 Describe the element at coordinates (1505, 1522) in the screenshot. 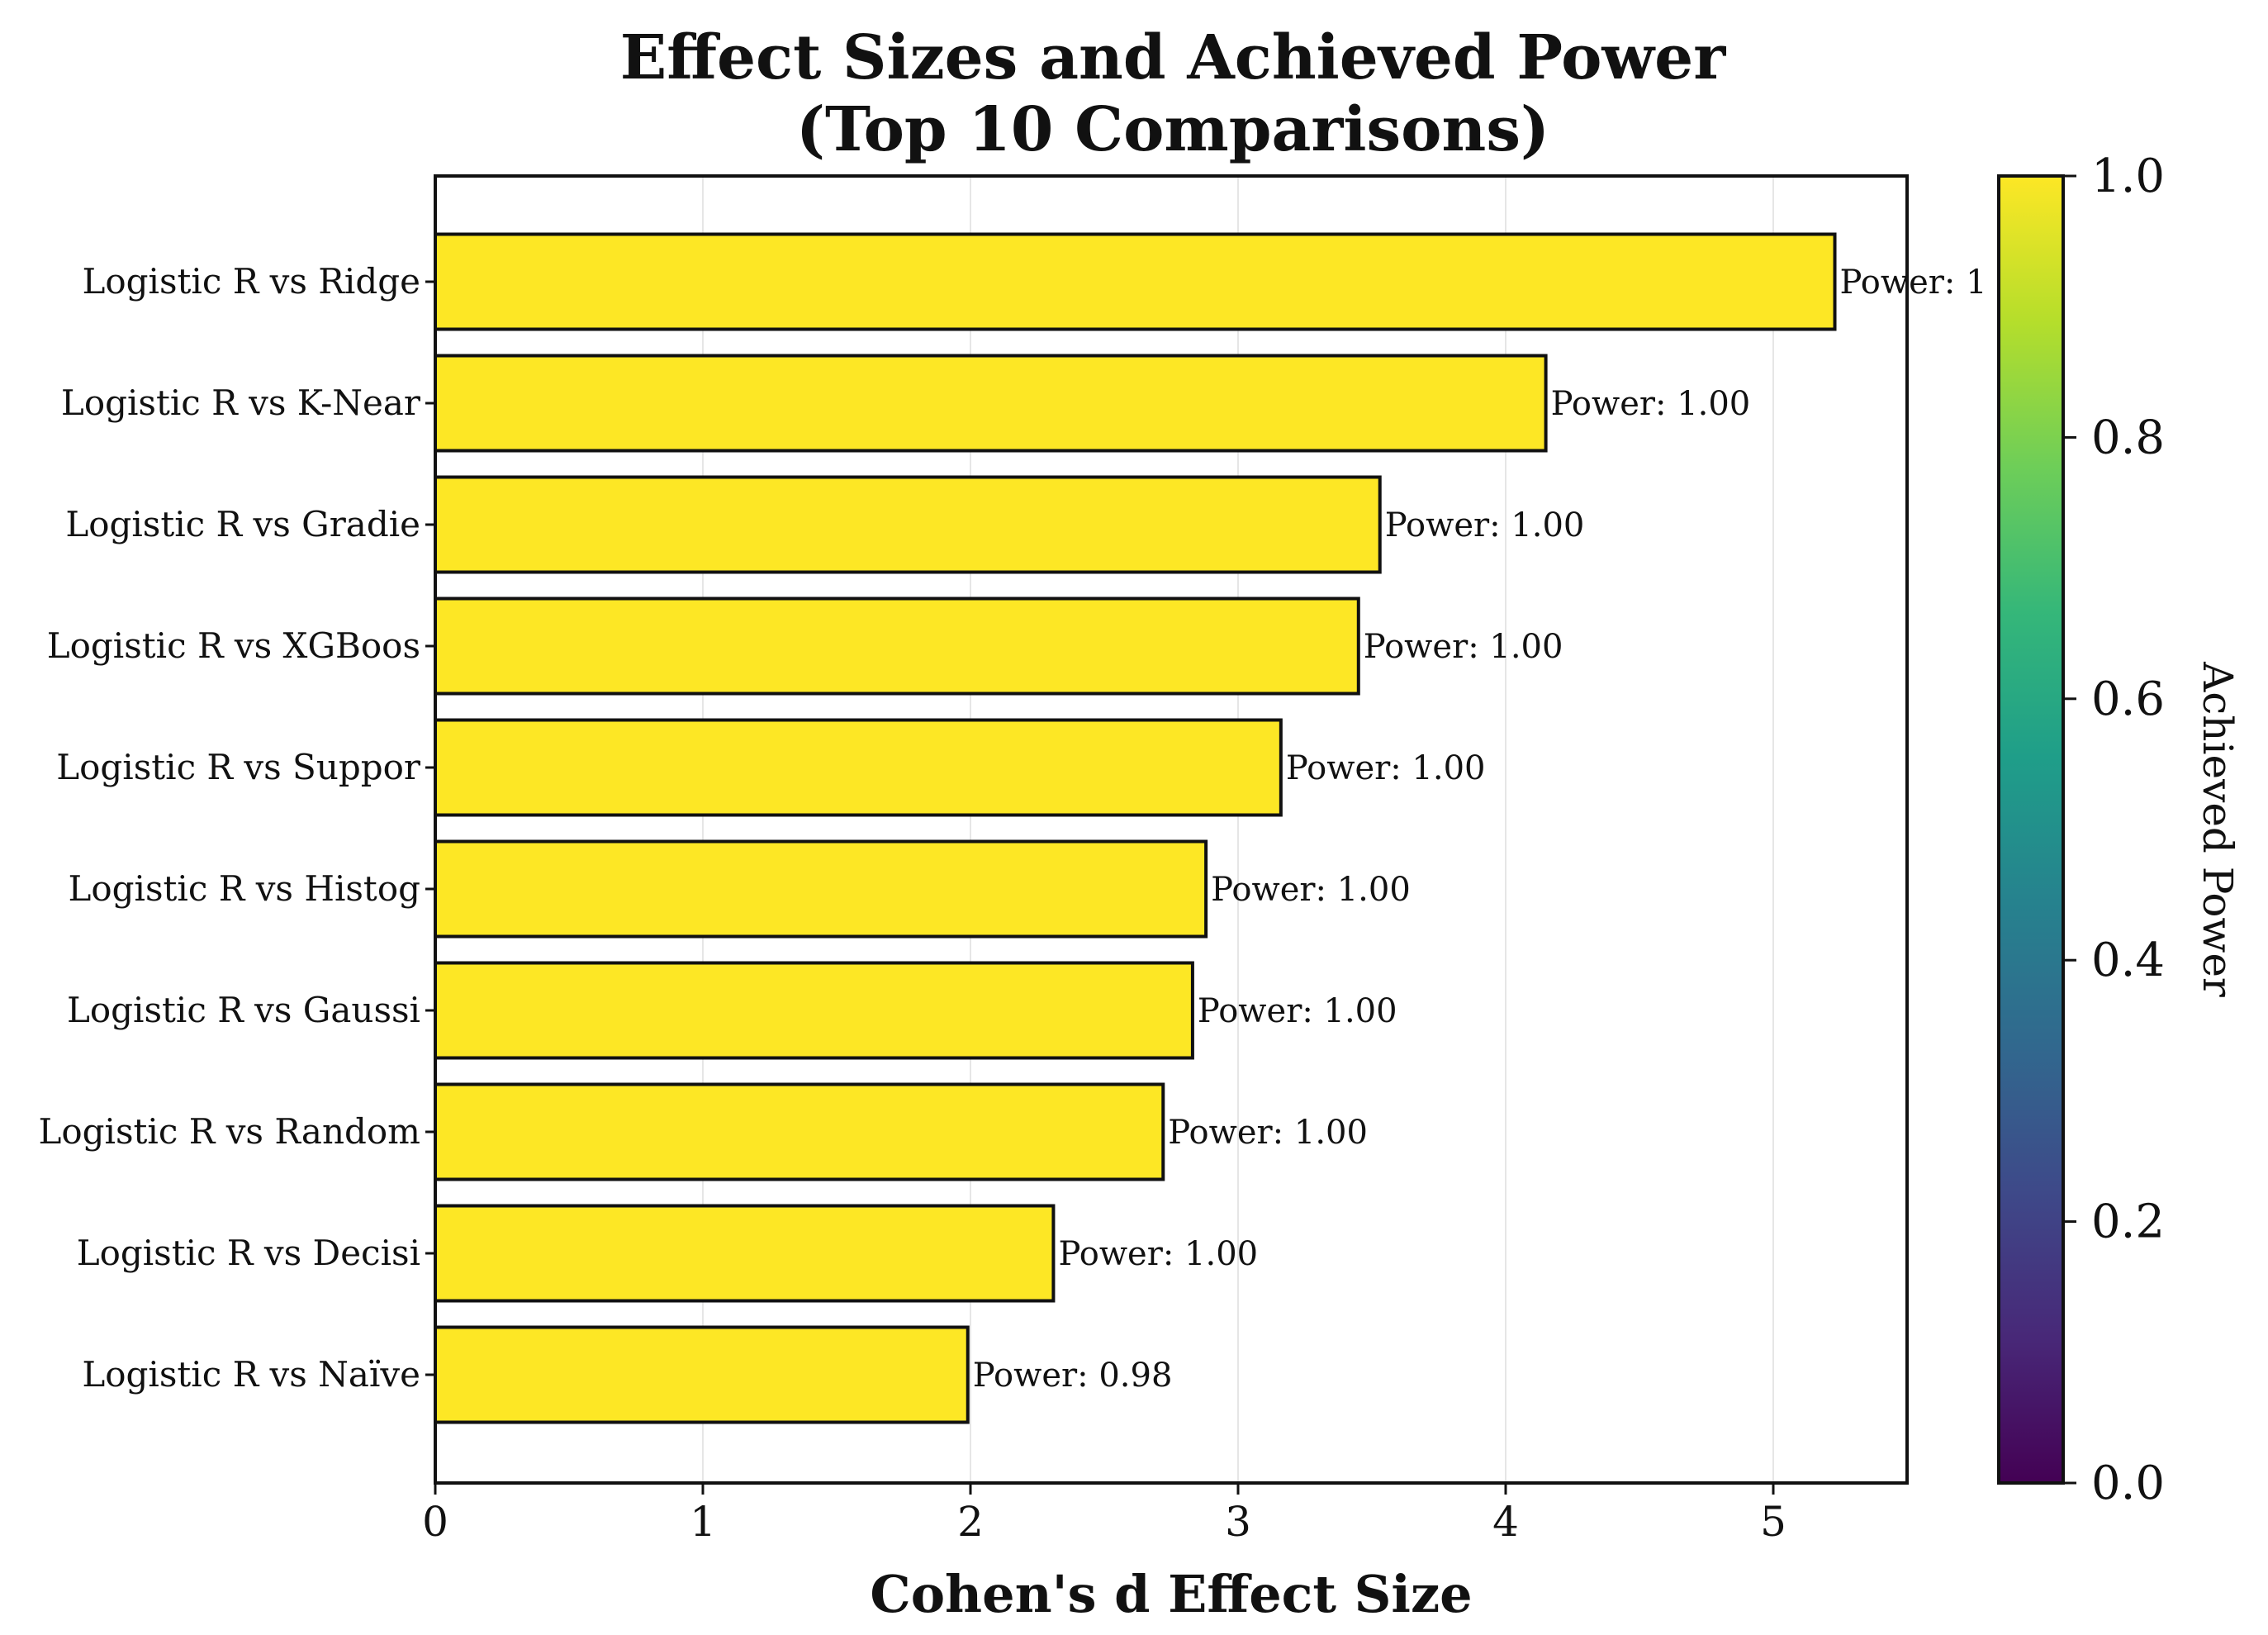

I see `x-tick-label: 4` at that location.